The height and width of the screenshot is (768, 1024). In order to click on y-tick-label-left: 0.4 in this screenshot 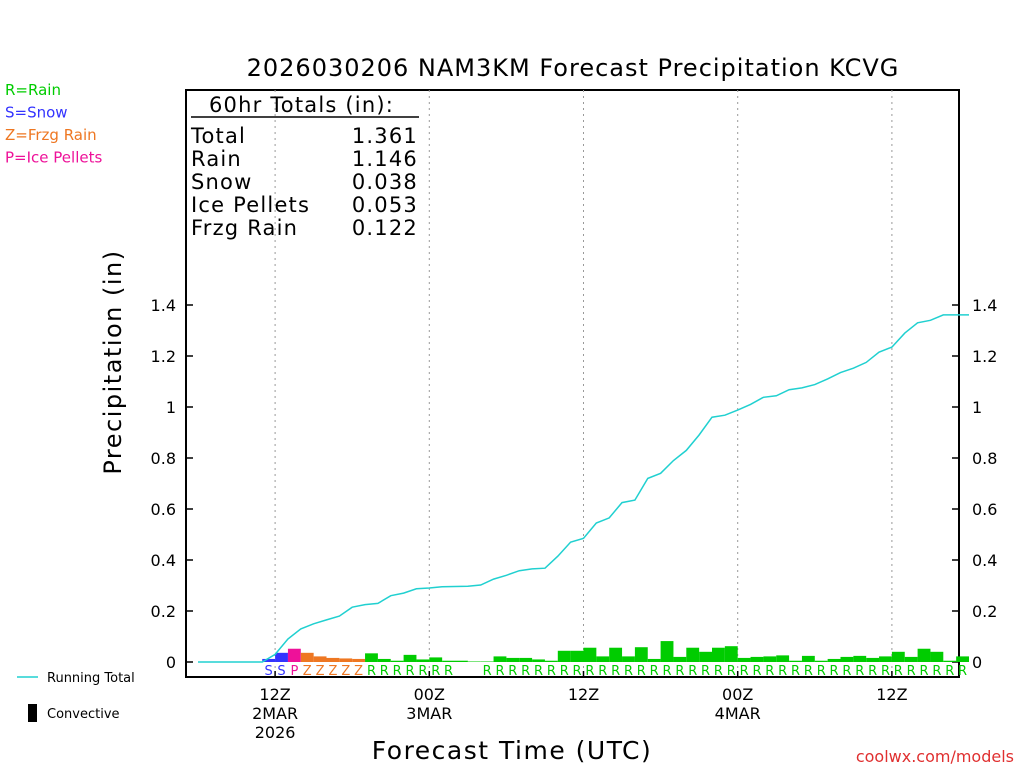, I will do `click(163, 560)`.